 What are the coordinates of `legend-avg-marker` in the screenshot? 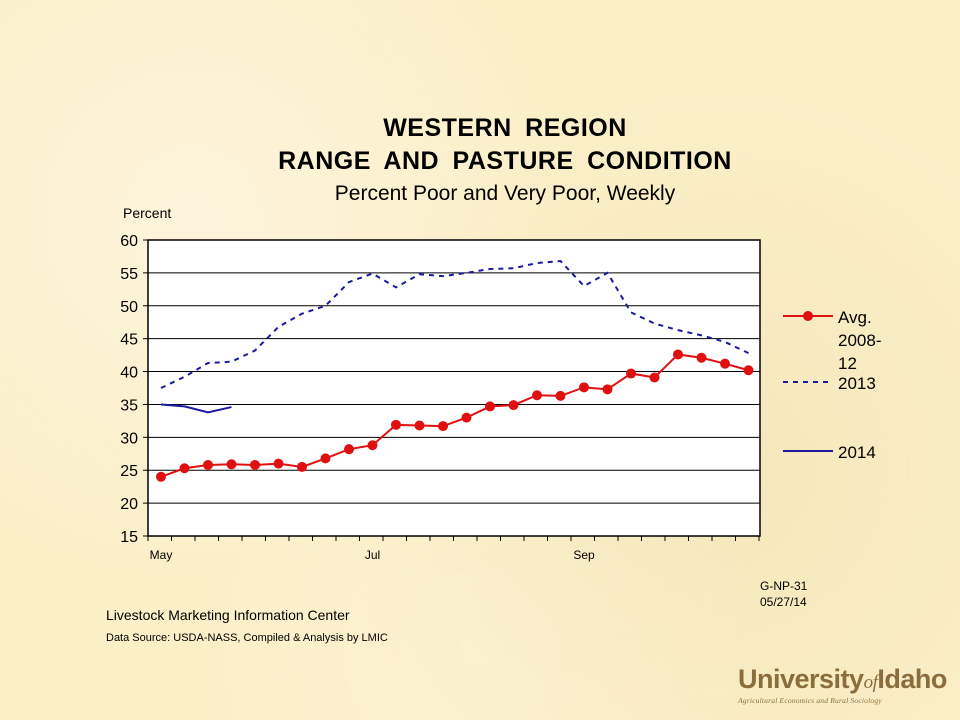 It's located at (808, 316).